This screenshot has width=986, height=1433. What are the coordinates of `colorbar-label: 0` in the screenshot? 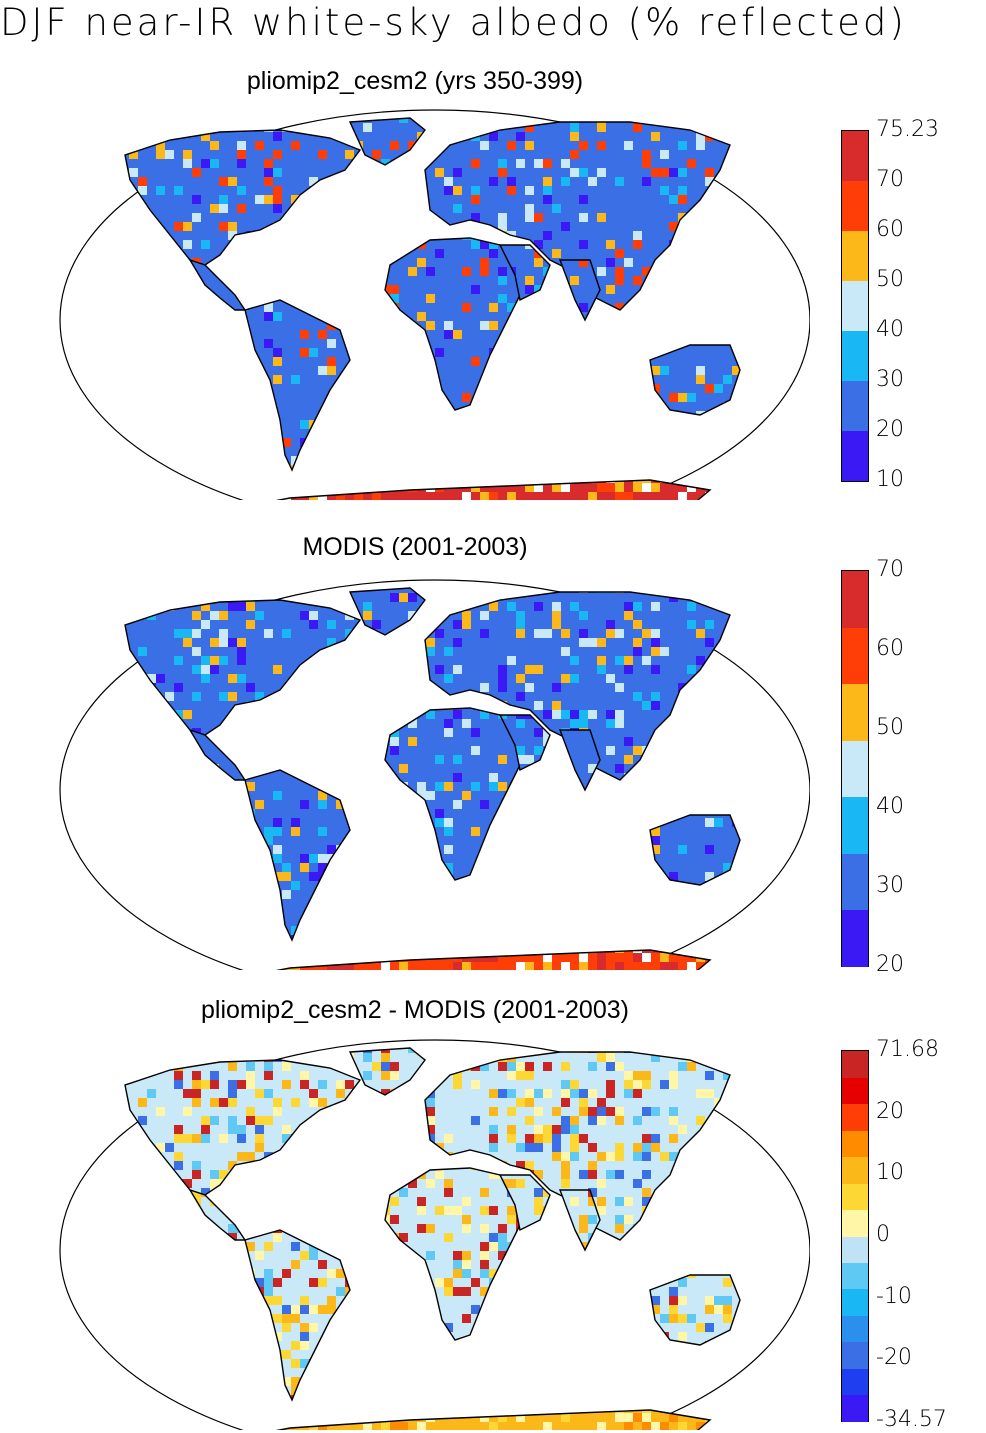 It's located at (883, 1235).